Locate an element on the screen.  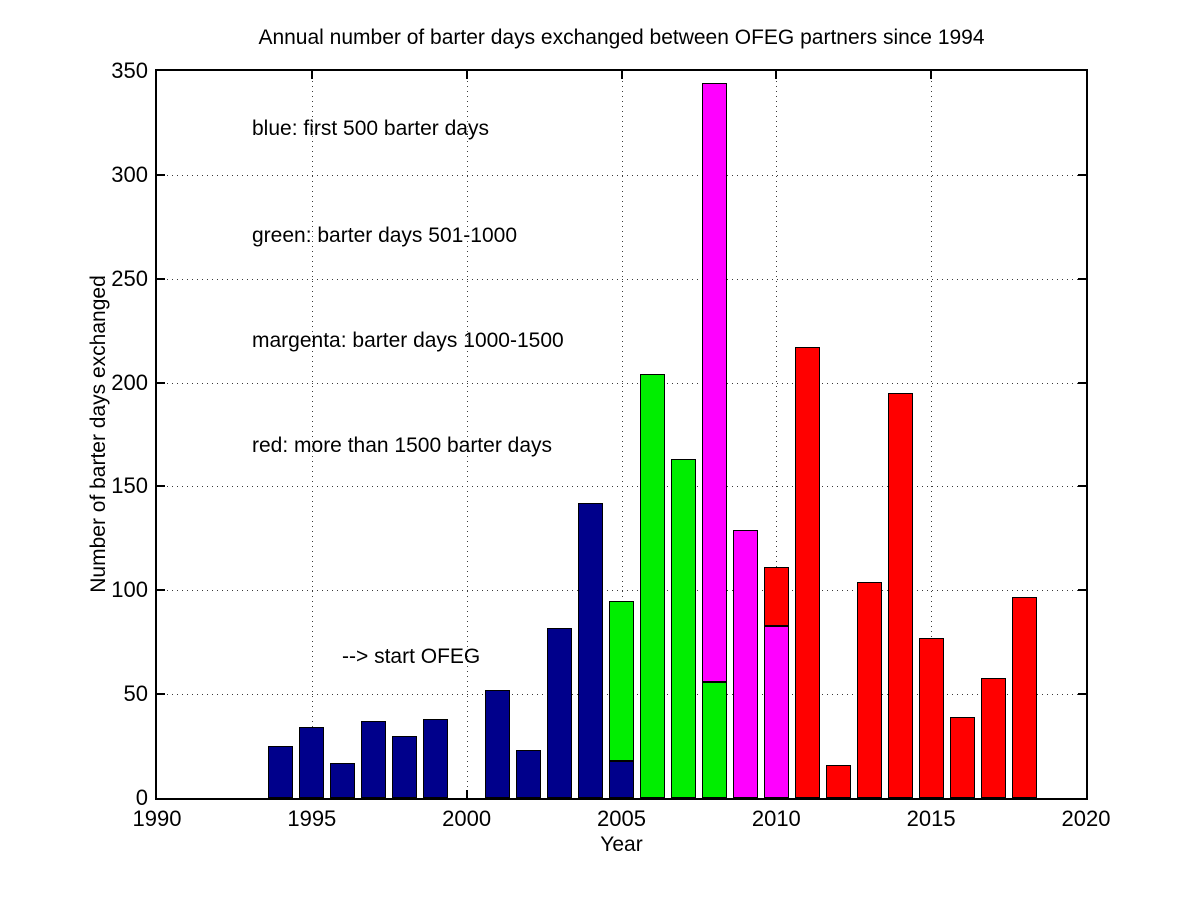
annotation-legend-green: green: barter days 501-1000 is located at coordinates (385, 235).